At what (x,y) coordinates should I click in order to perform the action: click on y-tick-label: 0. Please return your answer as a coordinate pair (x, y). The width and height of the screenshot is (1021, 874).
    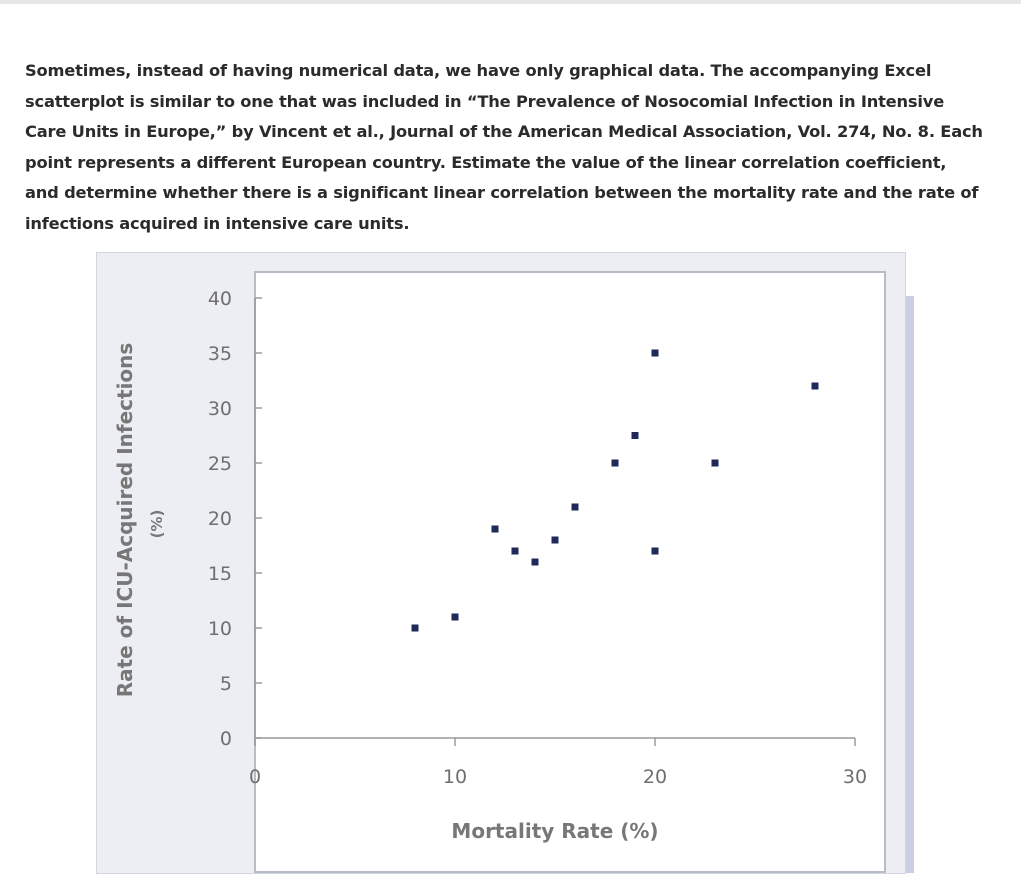
    Looking at the image, I should click on (226, 739).